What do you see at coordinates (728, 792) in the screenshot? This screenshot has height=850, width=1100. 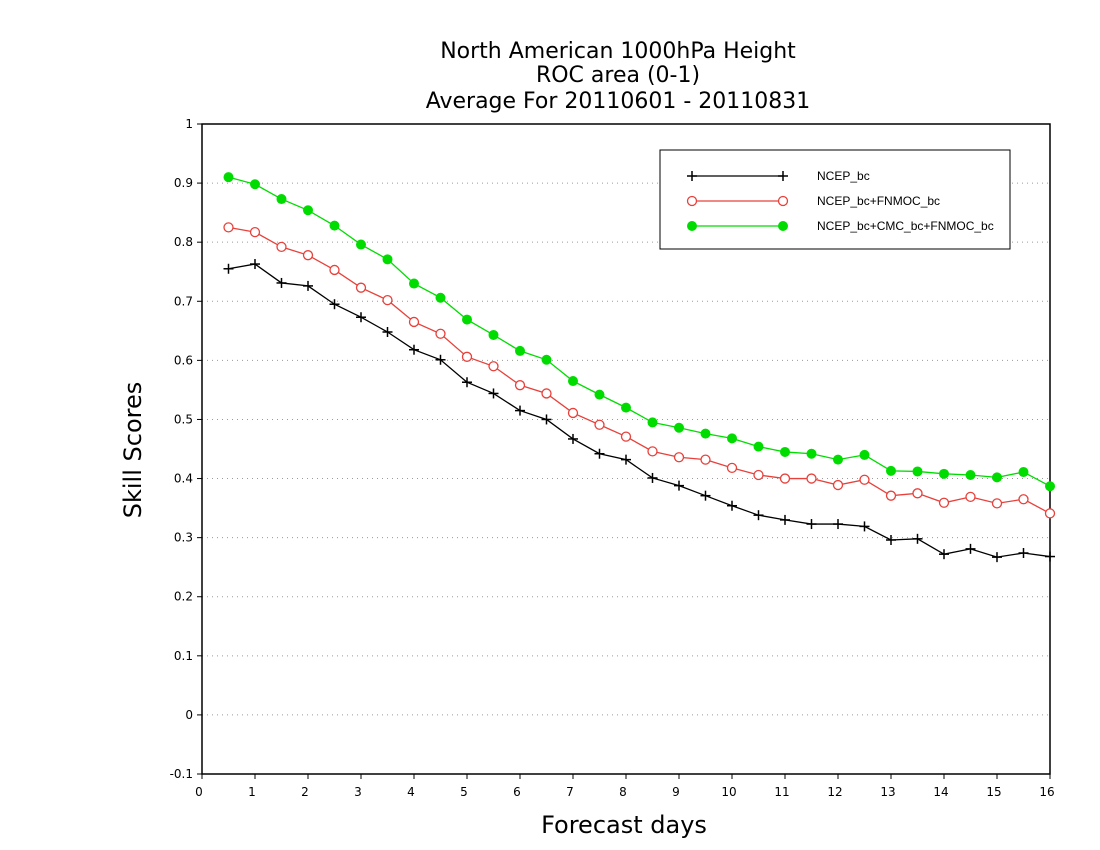 I see `x-tick-label: 10` at bounding box center [728, 792].